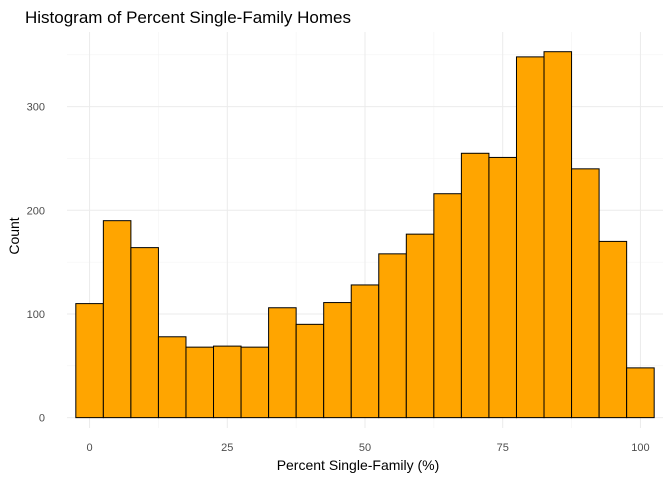 The height and width of the screenshot is (480, 672). Describe the element at coordinates (36, 263) in the screenshot. I see `y-axis-ticks: 0 100 200 300` at that location.